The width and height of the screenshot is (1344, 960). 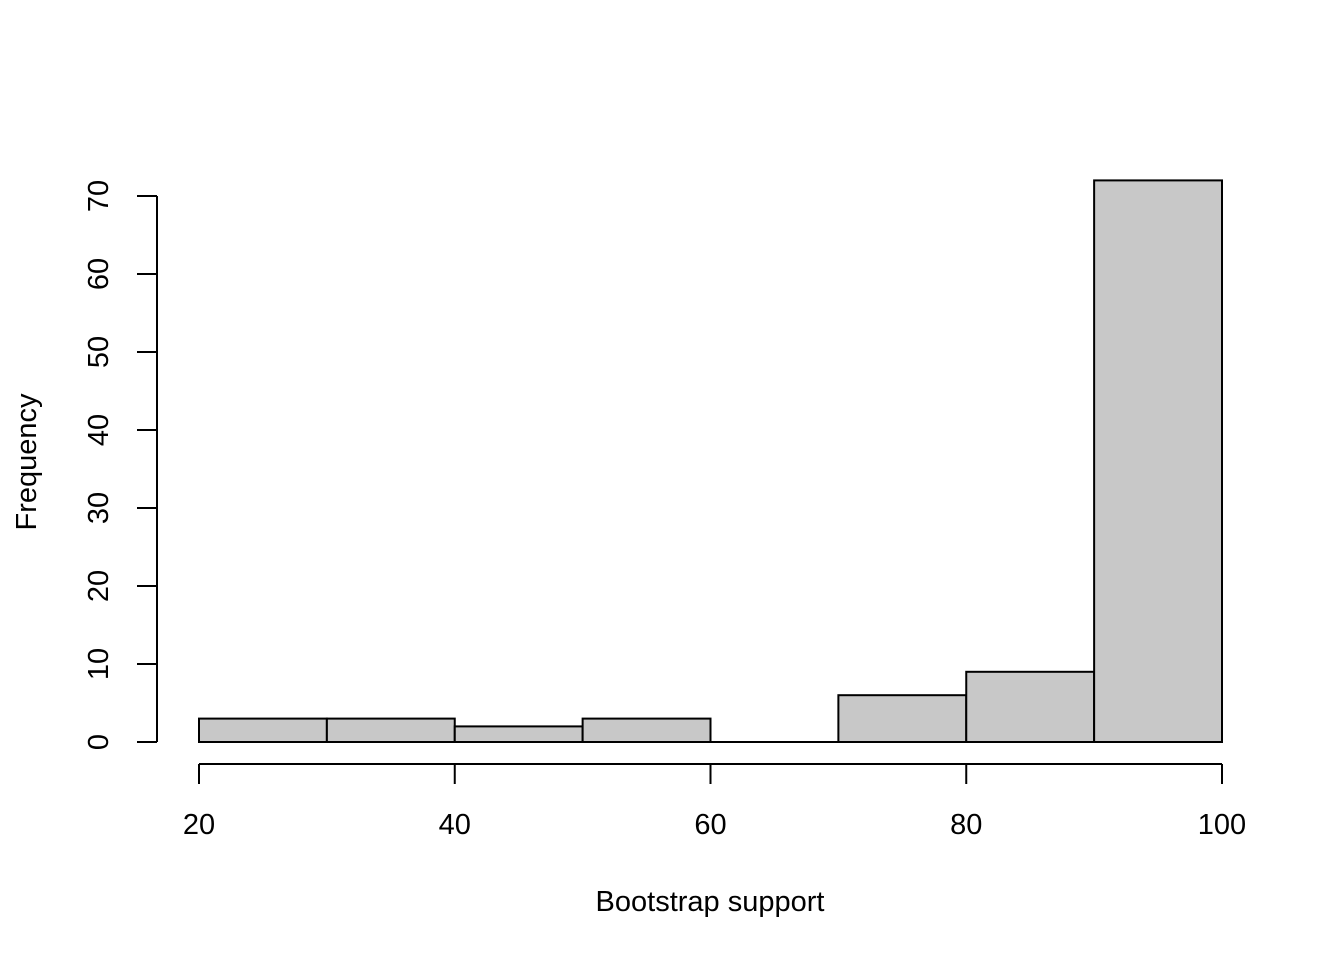 What do you see at coordinates (199, 825) in the screenshot?
I see `x-tick-label: 20` at bounding box center [199, 825].